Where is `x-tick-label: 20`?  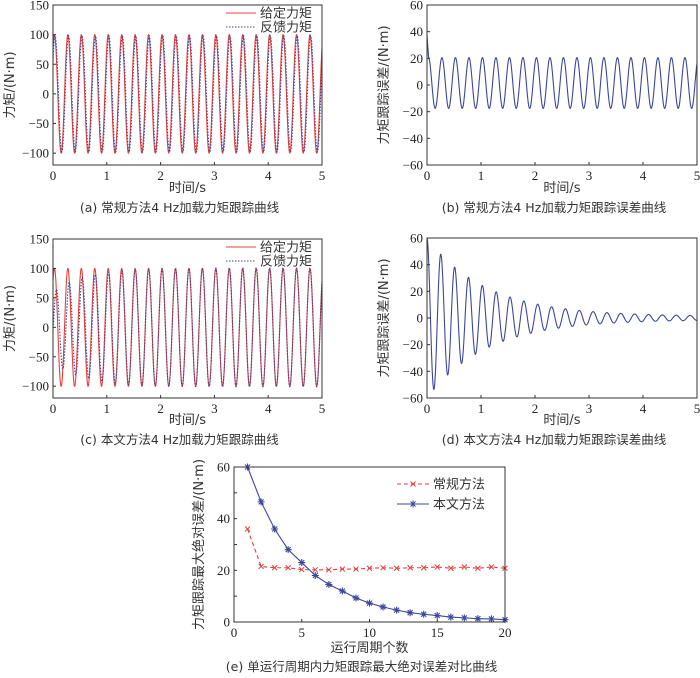
x-tick-label: 20 is located at coordinates (505, 632).